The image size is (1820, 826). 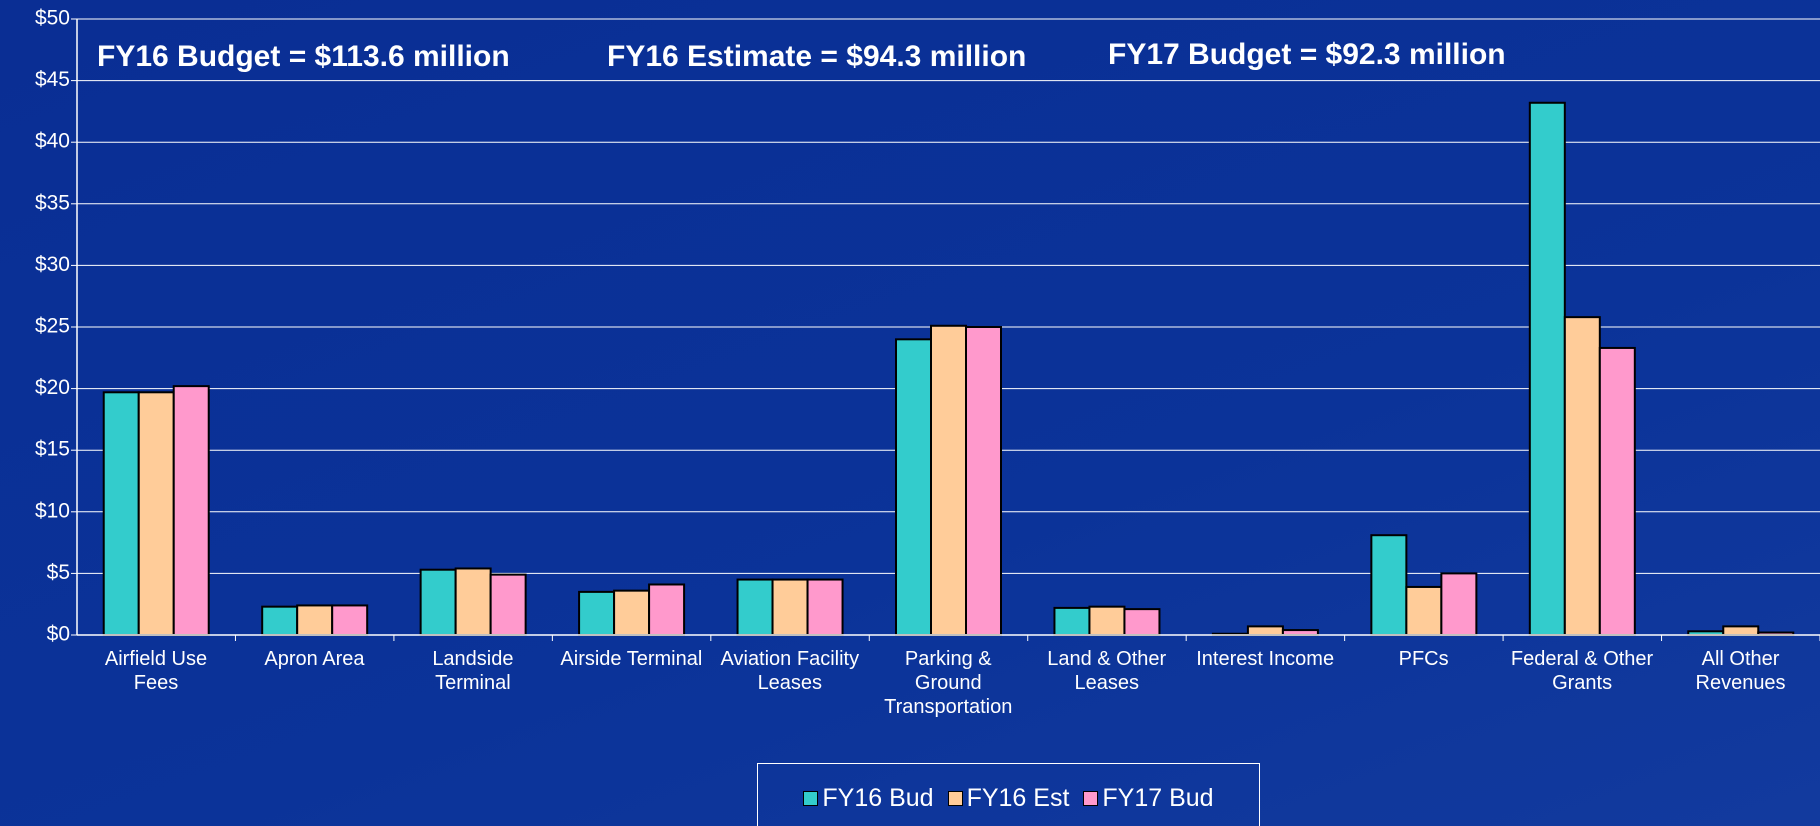 What do you see at coordinates (52, 18) in the screenshot?
I see `y-tick-label: $50` at bounding box center [52, 18].